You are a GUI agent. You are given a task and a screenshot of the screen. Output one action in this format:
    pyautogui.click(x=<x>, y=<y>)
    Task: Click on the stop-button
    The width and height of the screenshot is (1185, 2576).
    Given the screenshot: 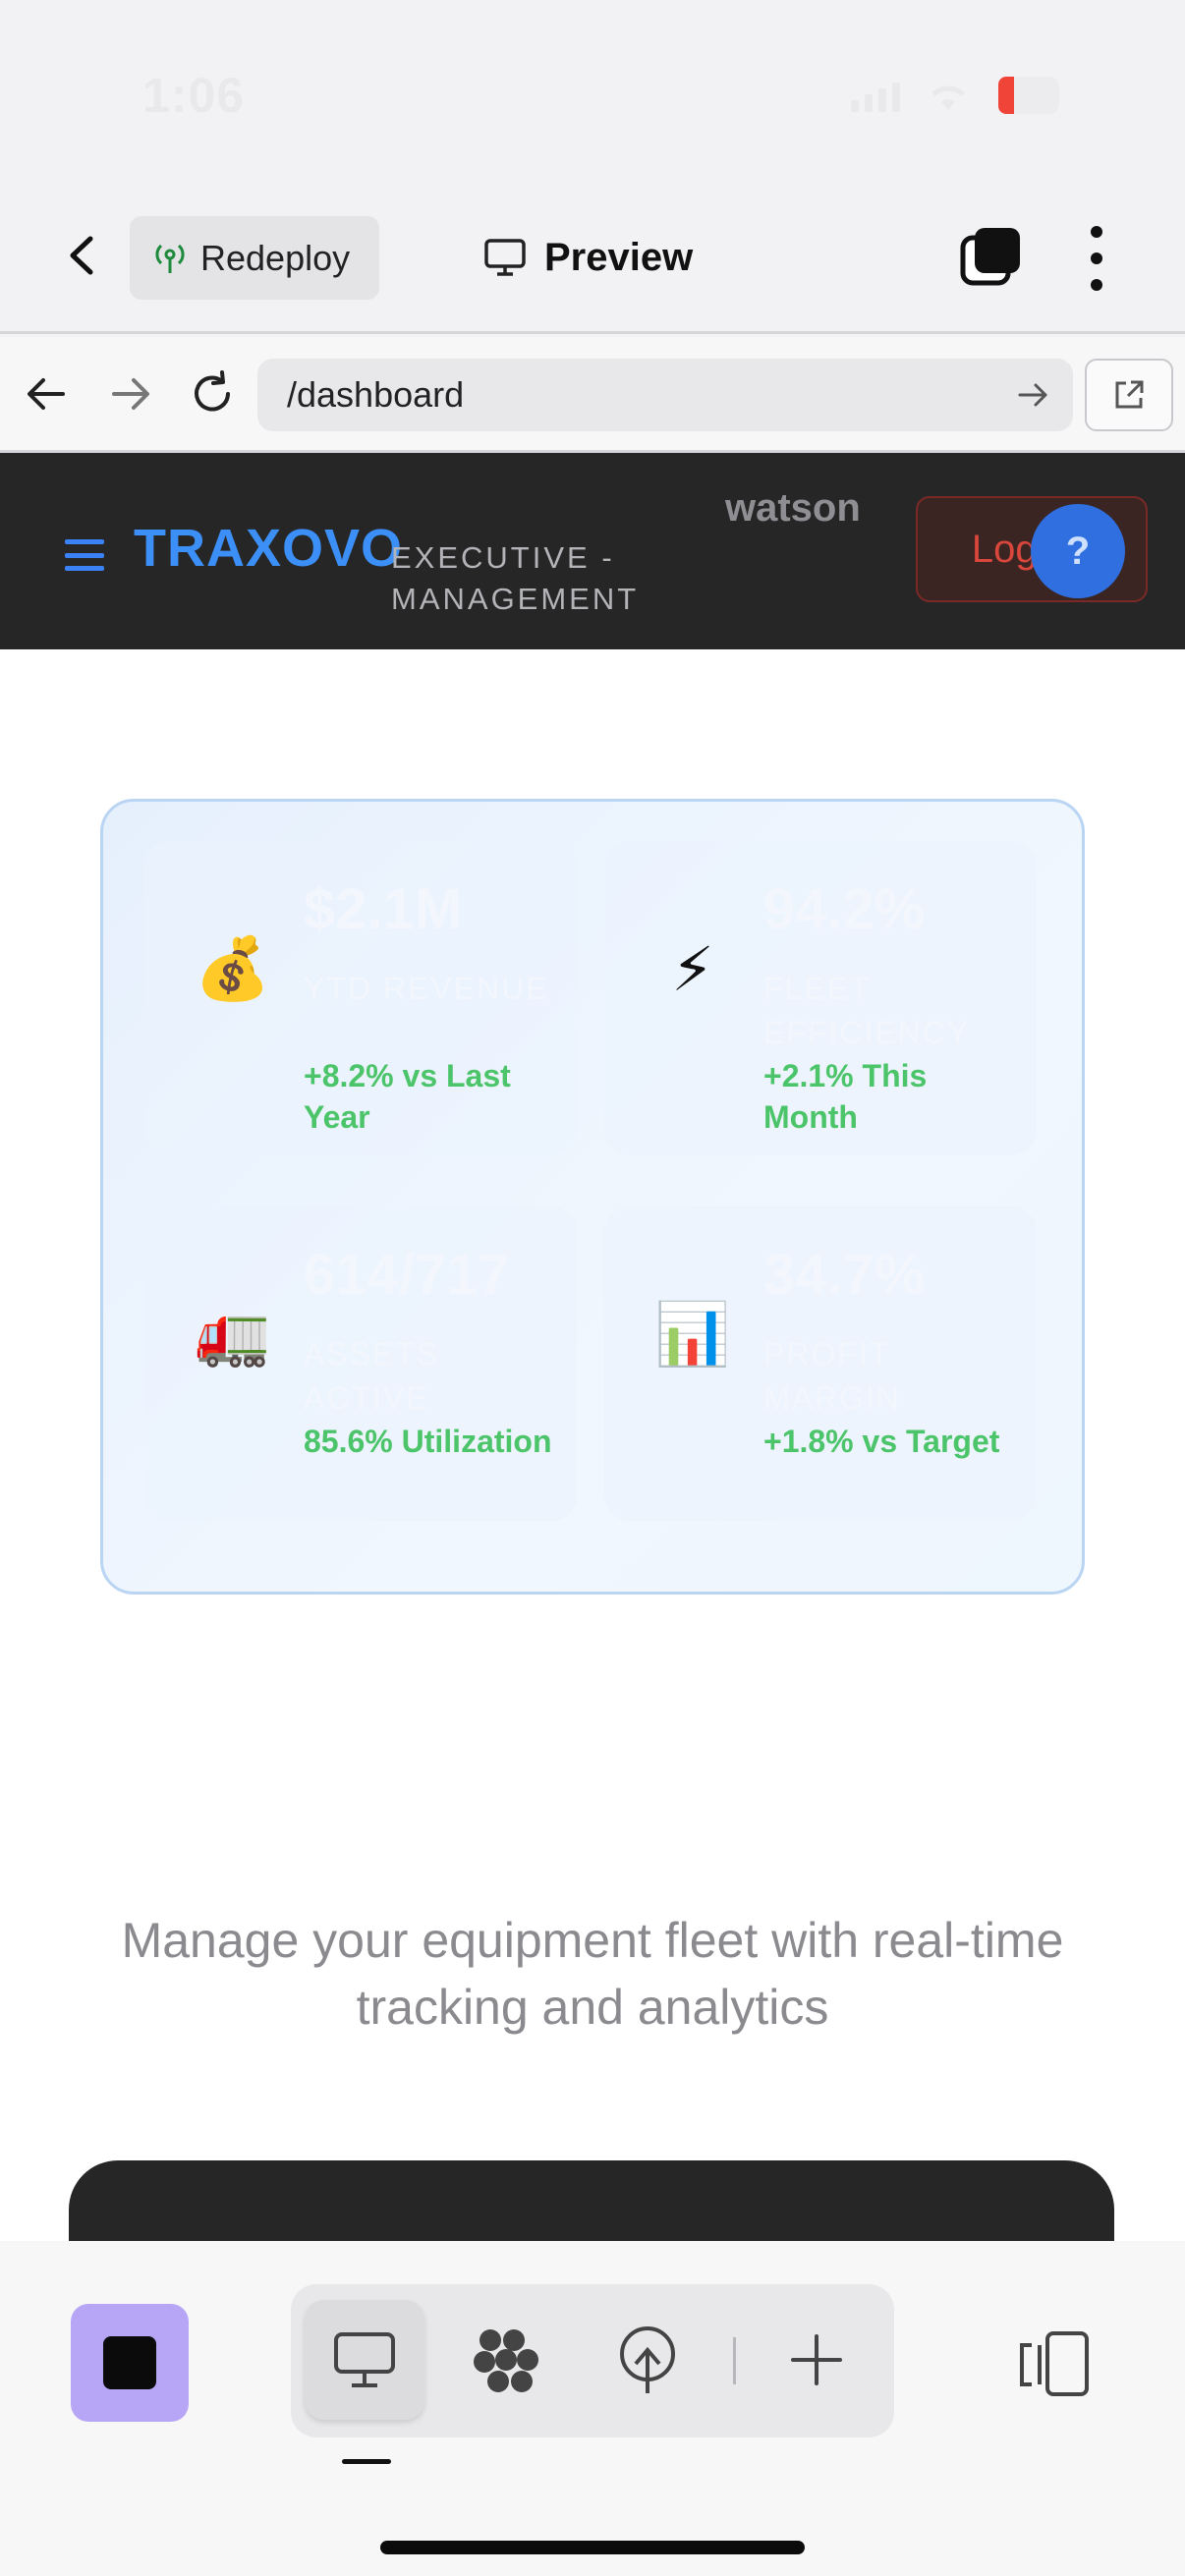 What is the action you would take?
    pyautogui.click(x=130, y=2363)
    